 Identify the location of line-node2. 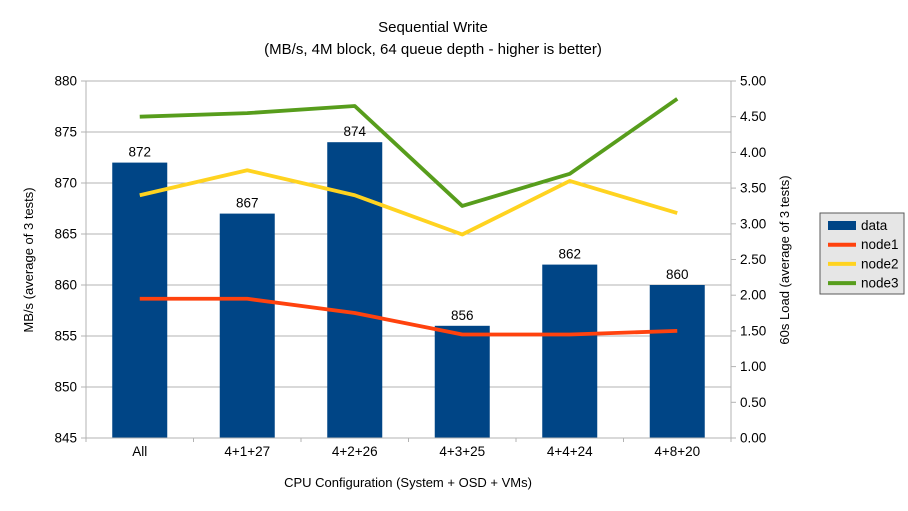
(408, 202).